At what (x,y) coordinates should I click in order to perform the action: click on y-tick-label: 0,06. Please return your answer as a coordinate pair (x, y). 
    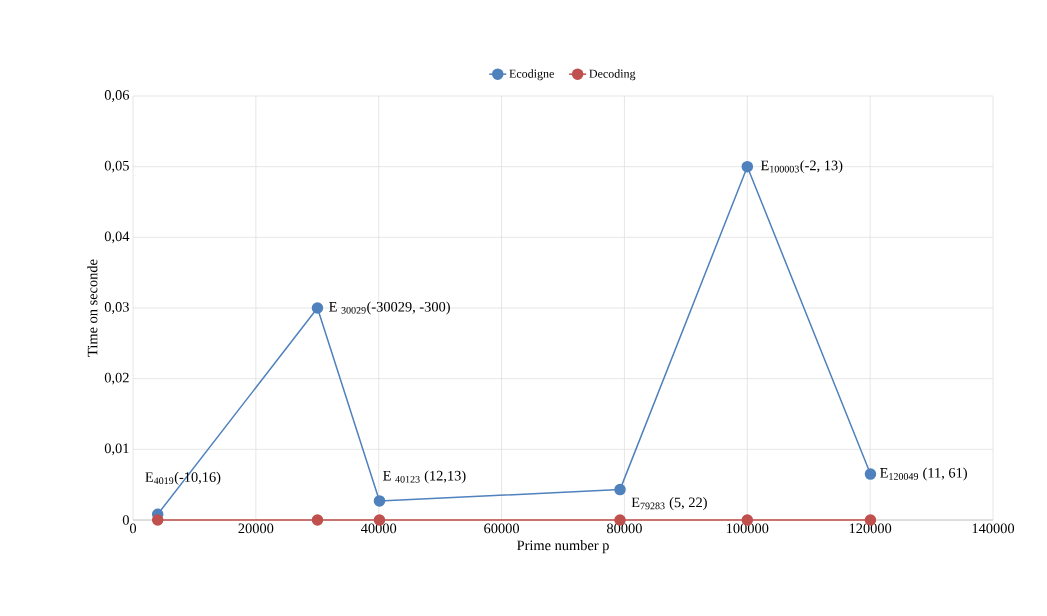
    Looking at the image, I should click on (117, 96).